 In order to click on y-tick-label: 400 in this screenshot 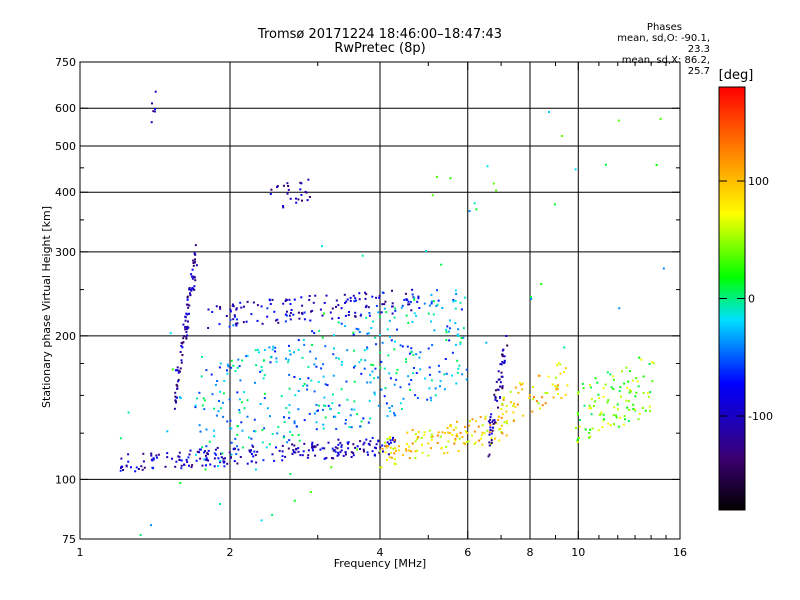, I will do `click(65, 192)`.